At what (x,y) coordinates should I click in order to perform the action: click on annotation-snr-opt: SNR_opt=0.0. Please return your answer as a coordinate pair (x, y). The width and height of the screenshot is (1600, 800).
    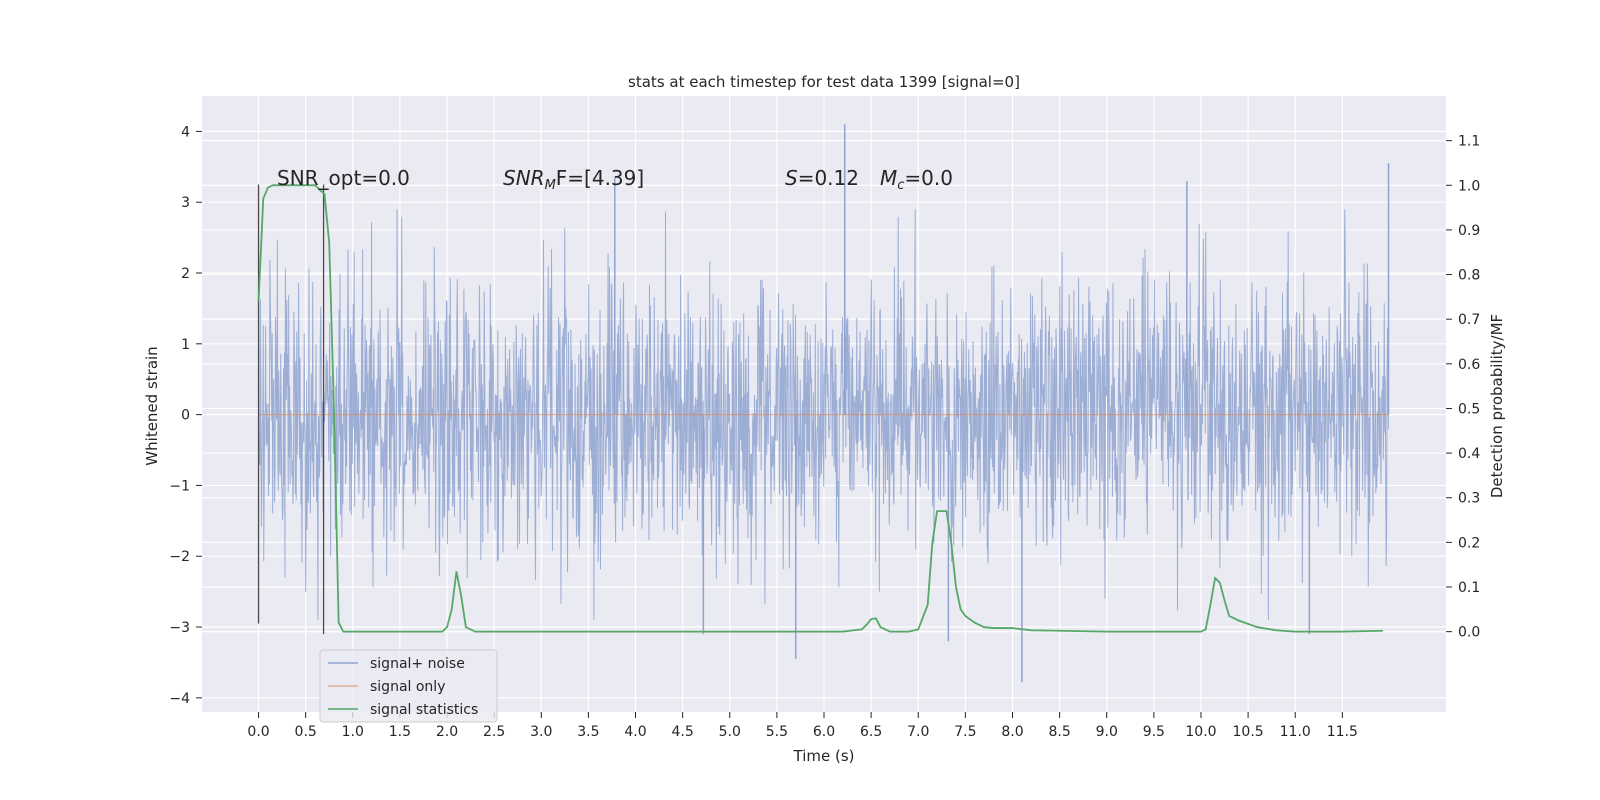
    Looking at the image, I should click on (343, 178).